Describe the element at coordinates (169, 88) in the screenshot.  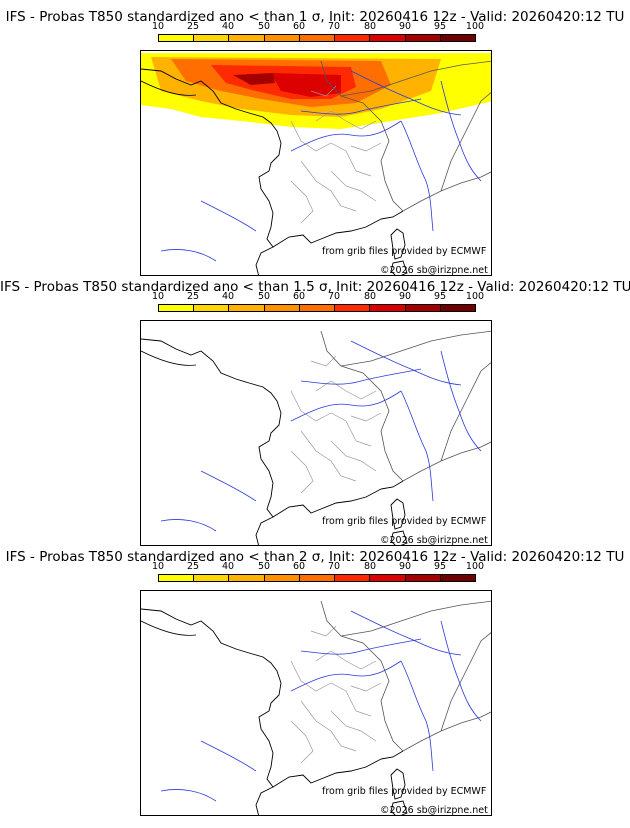
I see `channel-coast` at that location.